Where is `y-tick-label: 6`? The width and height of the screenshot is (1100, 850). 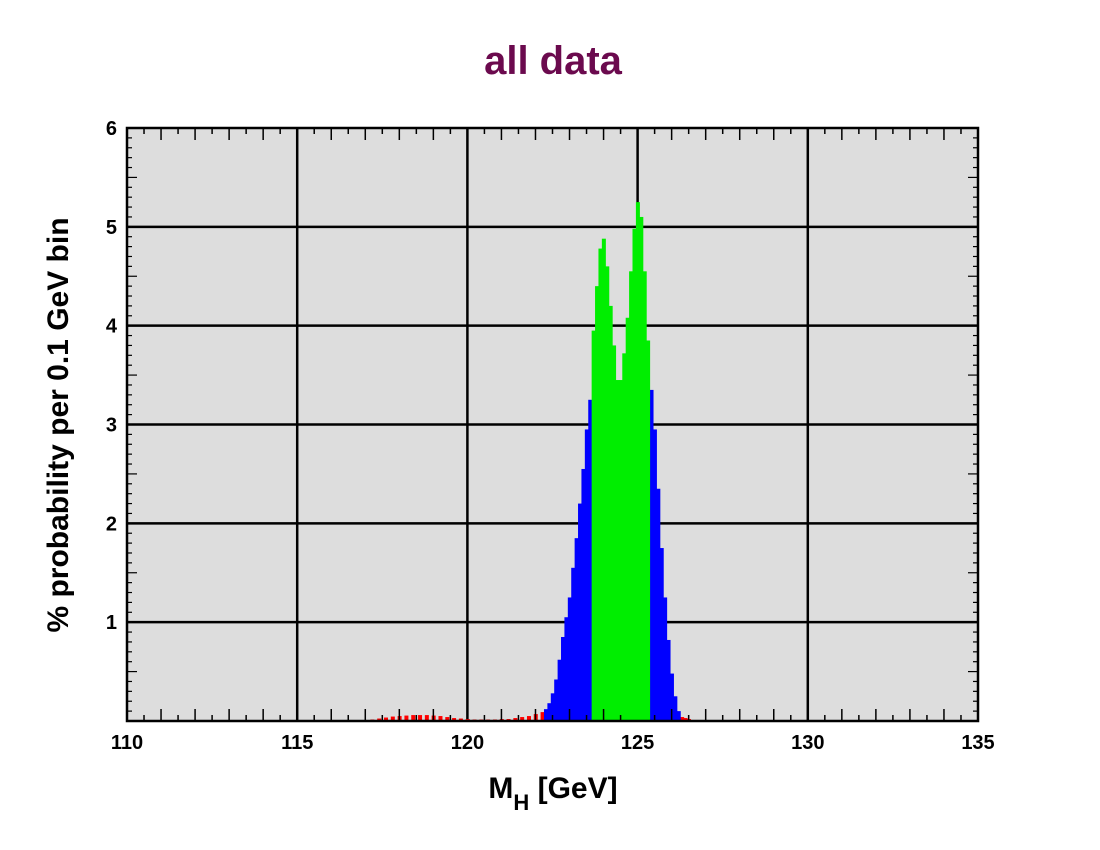
y-tick-label: 6 is located at coordinates (111, 129).